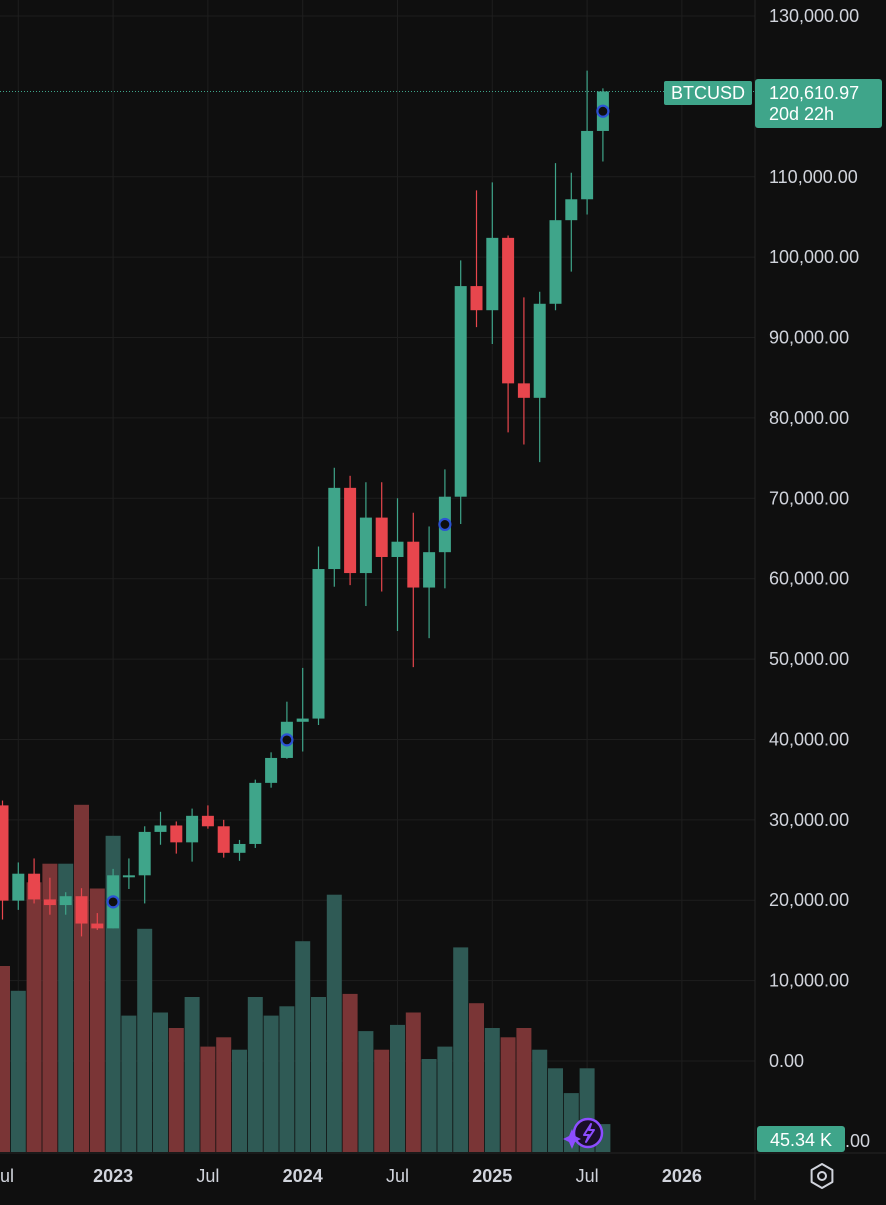  Describe the element at coordinates (801, 114) in the screenshot. I see `bar-countdown: 20d 22h` at that location.